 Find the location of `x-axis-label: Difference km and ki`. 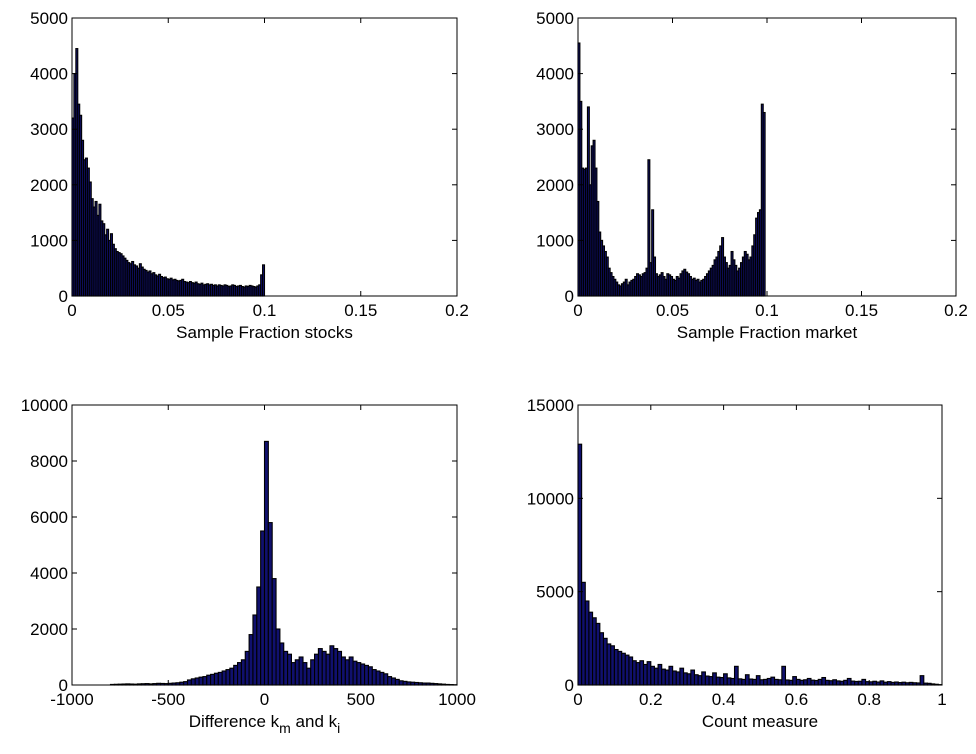

x-axis-label: Difference km and ki is located at coordinates (265, 724).